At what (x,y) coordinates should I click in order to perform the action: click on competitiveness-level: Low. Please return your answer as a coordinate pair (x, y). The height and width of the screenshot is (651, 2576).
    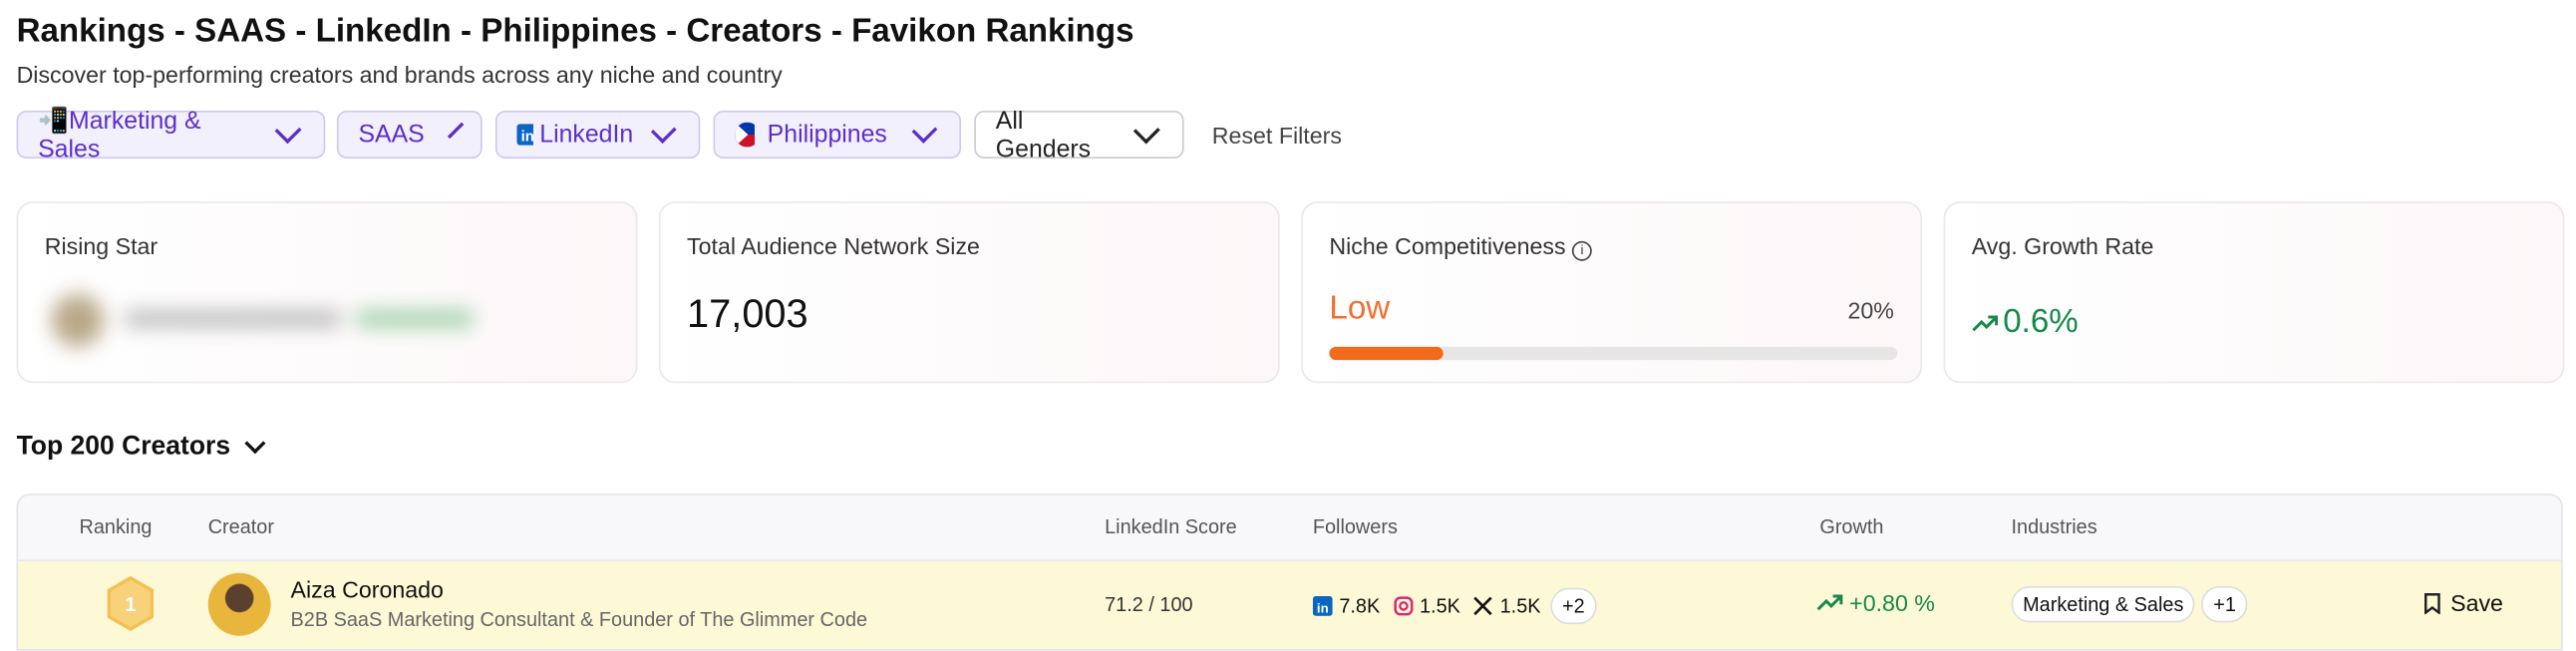
    Looking at the image, I should click on (1360, 309).